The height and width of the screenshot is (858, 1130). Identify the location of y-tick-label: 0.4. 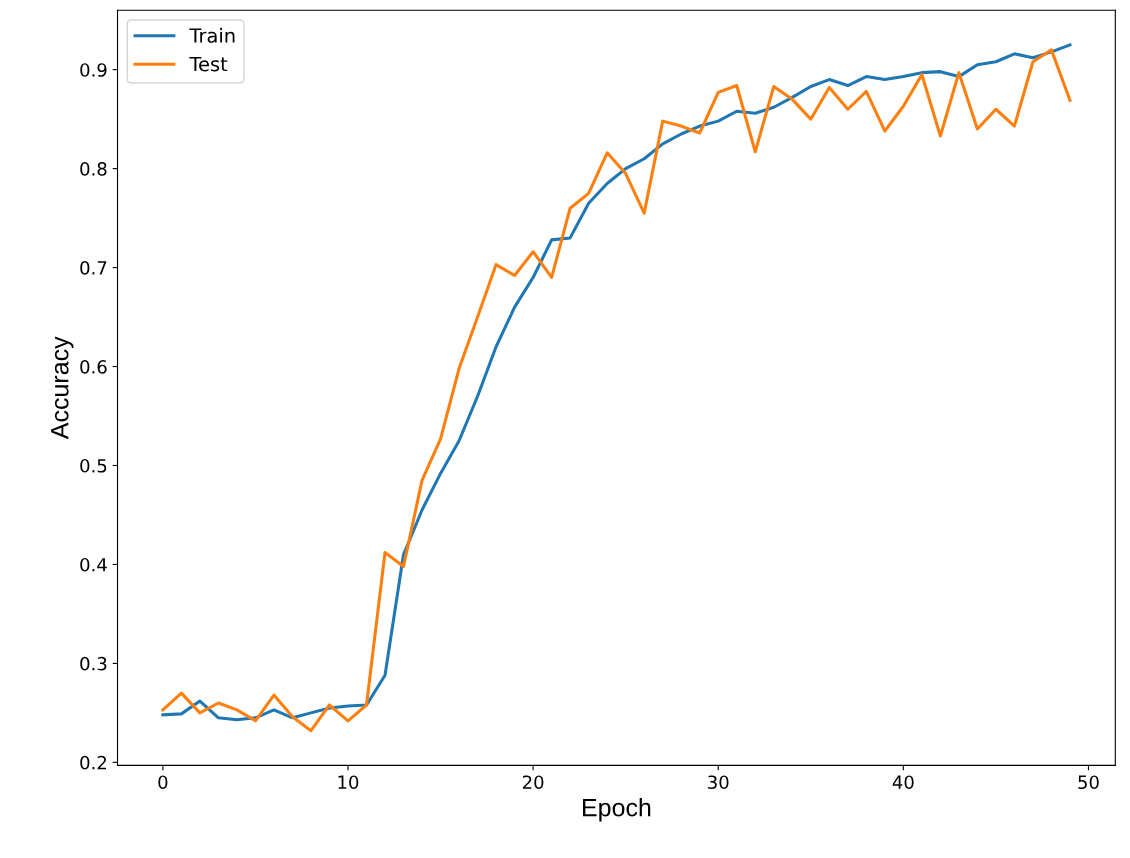
(93, 564).